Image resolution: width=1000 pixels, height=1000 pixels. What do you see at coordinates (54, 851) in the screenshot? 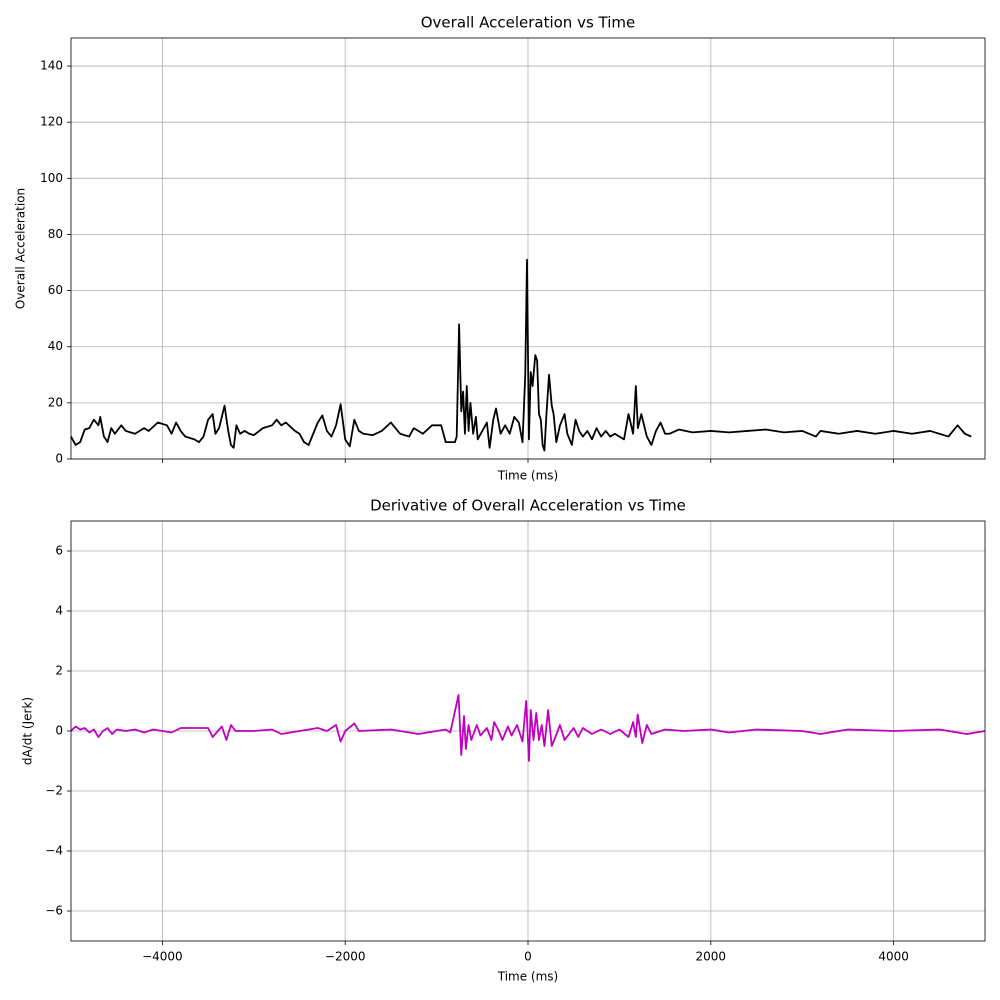
I see `y-tick-label: −4` at bounding box center [54, 851].